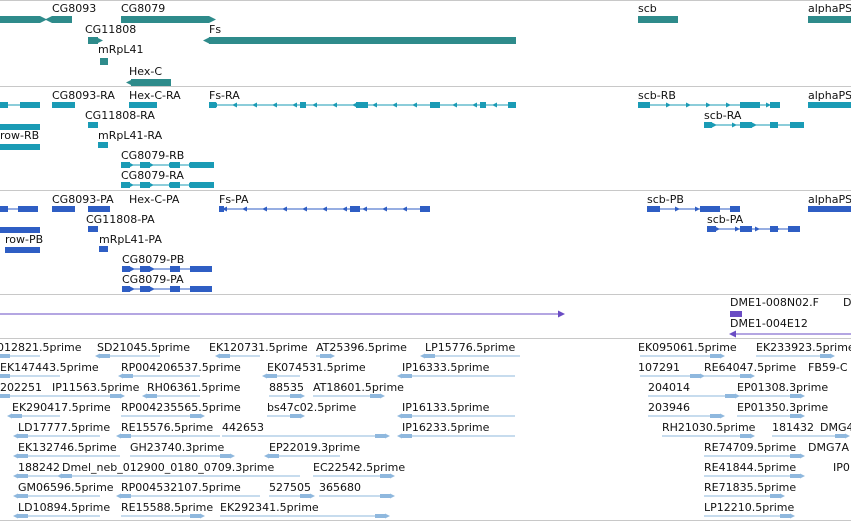 The width and height of the screenshot is (851, 523). What do you see at coordinates (783, 387) in the screenshot?
I see `est-label: EP01308.3prime` at bounding box center [783, 387].